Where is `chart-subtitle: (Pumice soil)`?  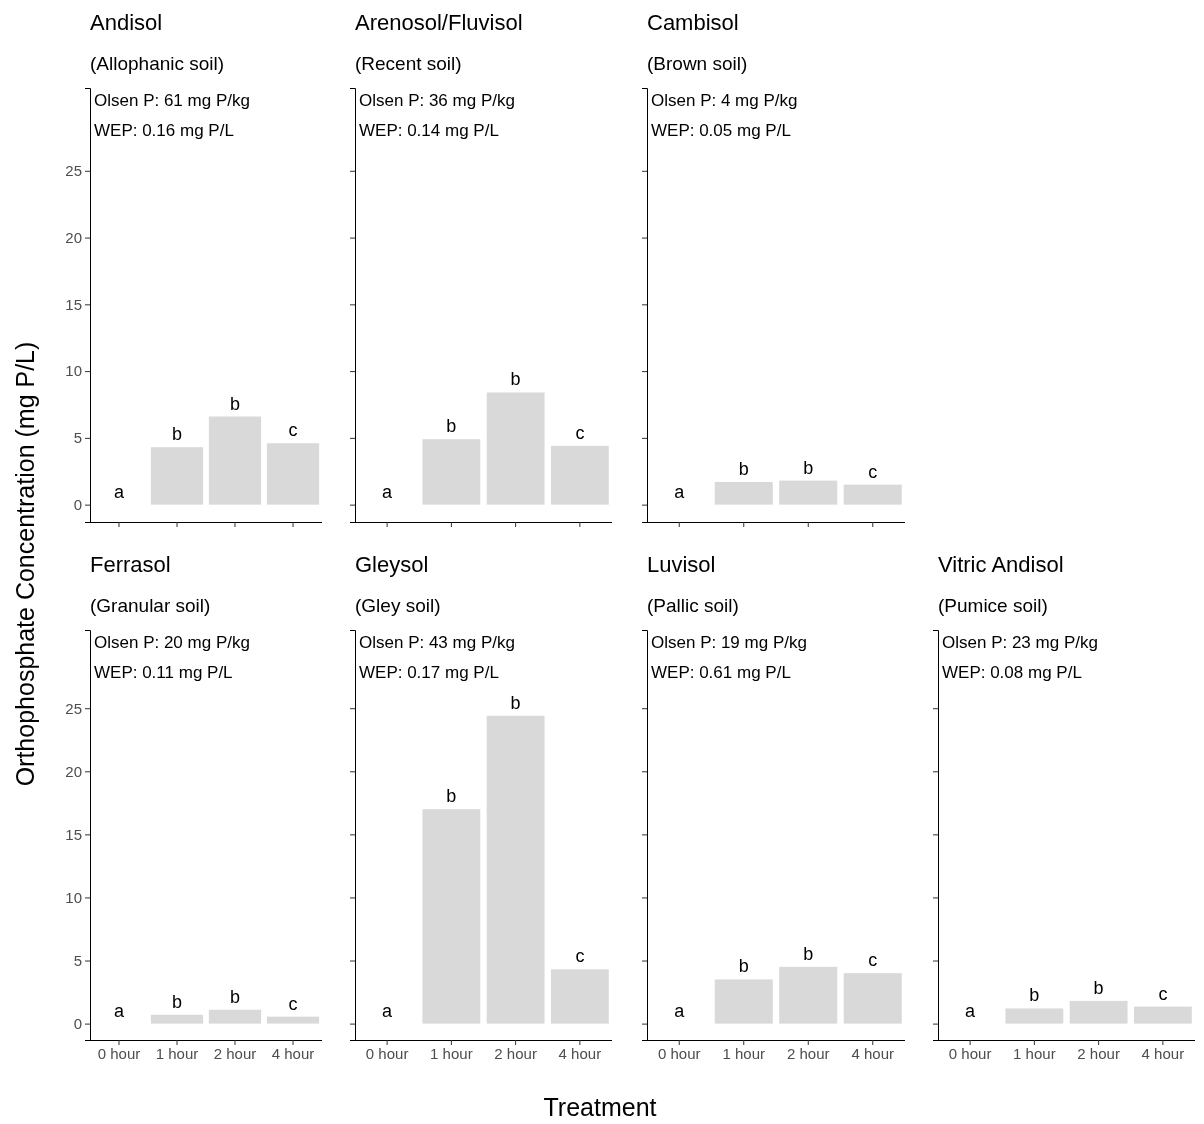
chart-subtitle: (Pumice soil) is located at coordinates (993, 605).